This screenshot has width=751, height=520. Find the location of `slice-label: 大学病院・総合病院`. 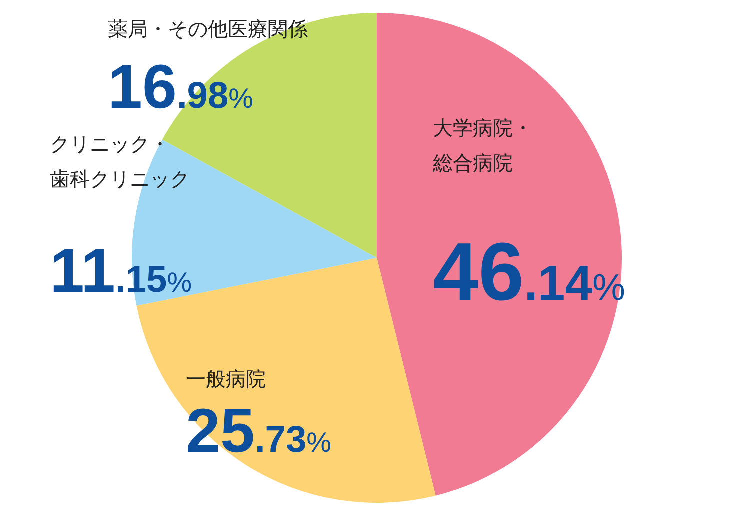

slice-label: 大学病院・総合病院 is located at coordinates (482, 145).